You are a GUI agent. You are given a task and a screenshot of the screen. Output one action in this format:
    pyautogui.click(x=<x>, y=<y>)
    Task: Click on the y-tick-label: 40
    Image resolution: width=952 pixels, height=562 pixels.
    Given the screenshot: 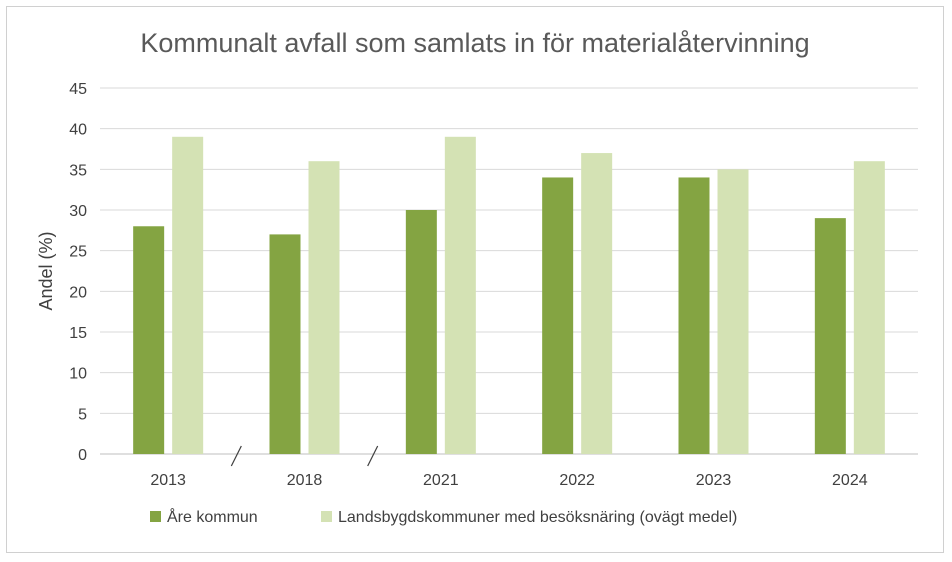 What is the action you would take?
    pyautogui.click(x=78, y=130)
    